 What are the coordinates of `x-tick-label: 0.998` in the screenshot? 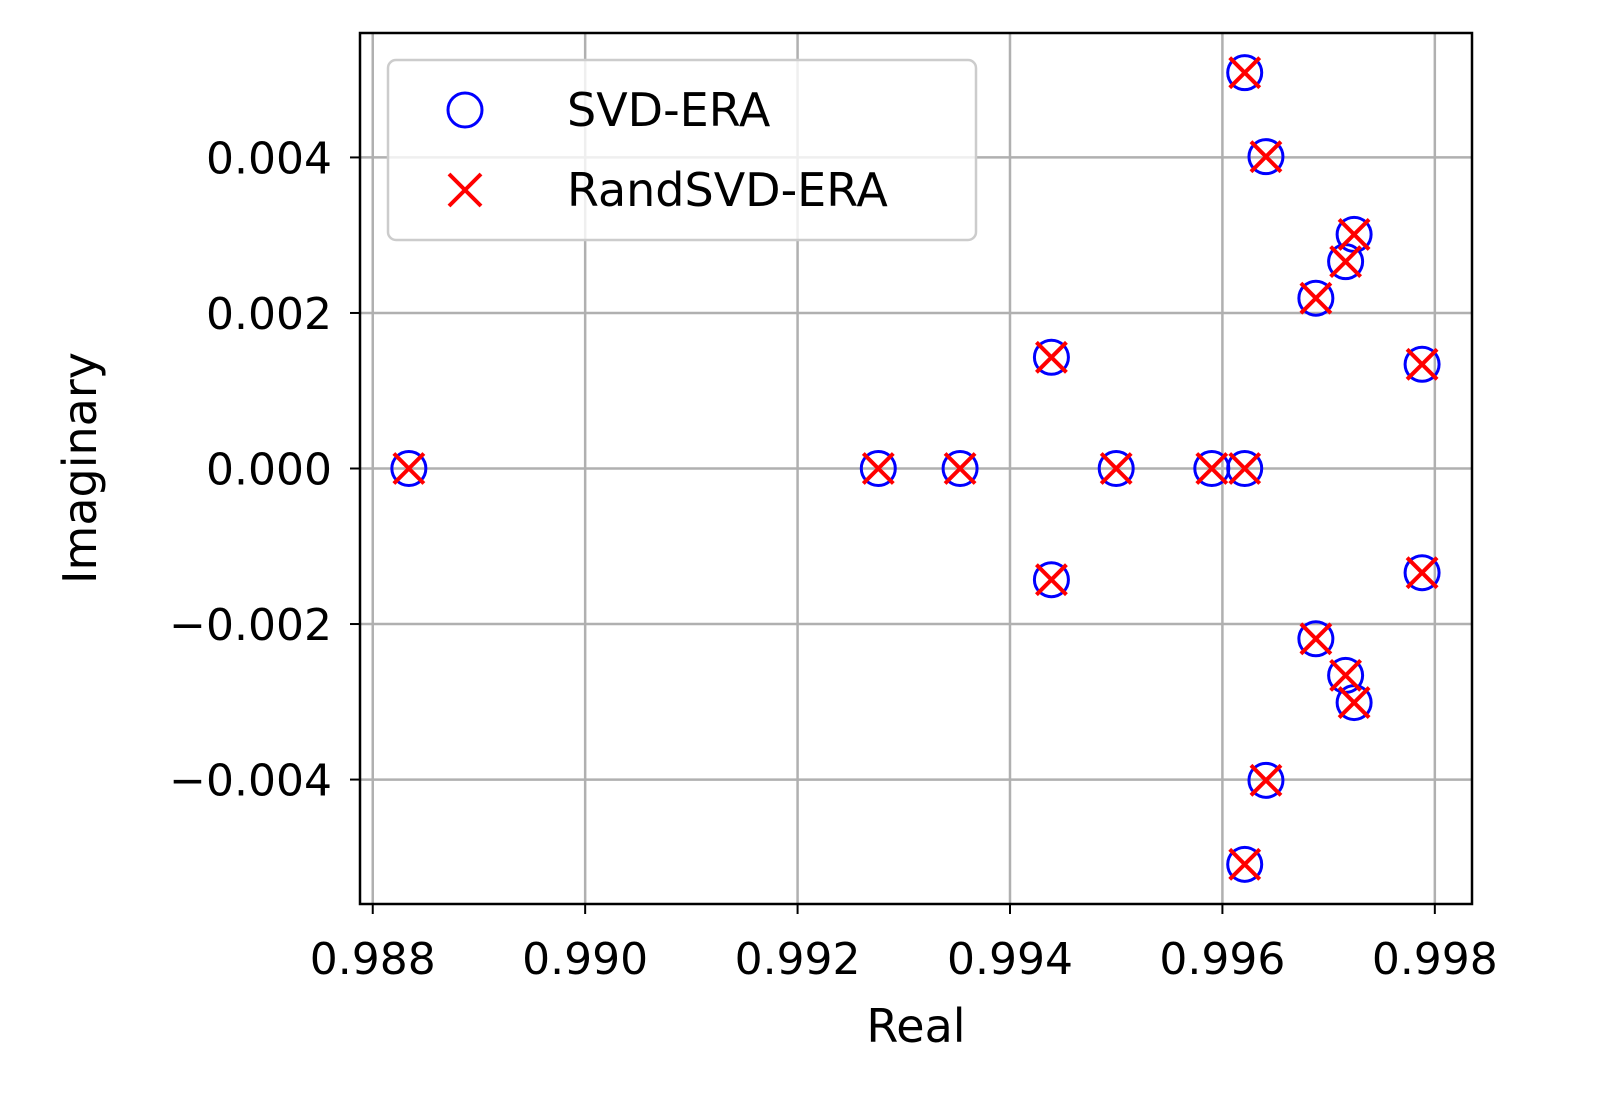 It's located at (1435, 959).